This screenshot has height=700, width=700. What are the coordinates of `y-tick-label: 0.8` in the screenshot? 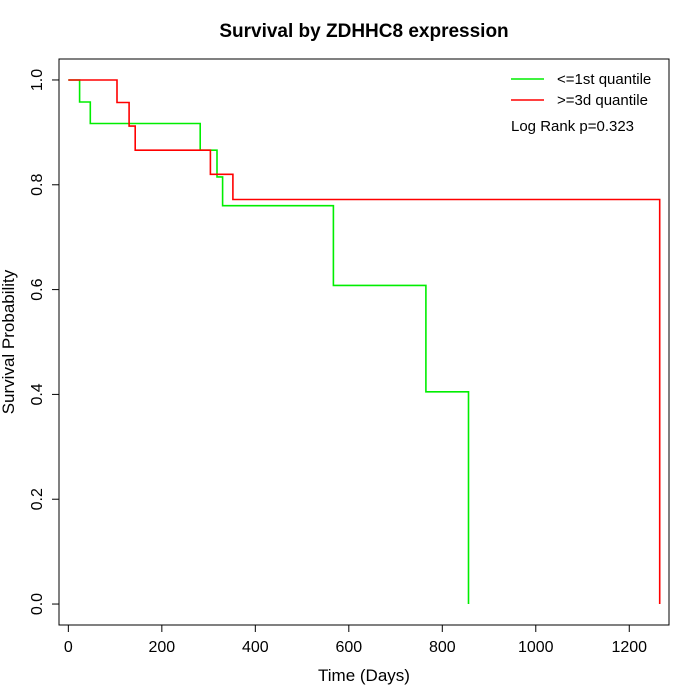 It's located at (37, 185).